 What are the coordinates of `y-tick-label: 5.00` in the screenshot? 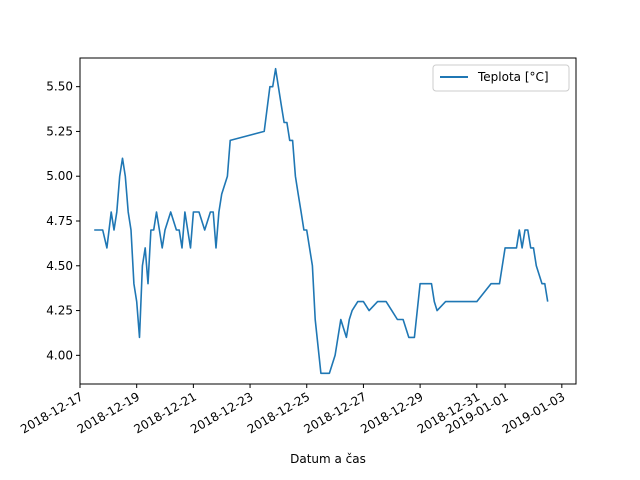 It's located at (59, 176).